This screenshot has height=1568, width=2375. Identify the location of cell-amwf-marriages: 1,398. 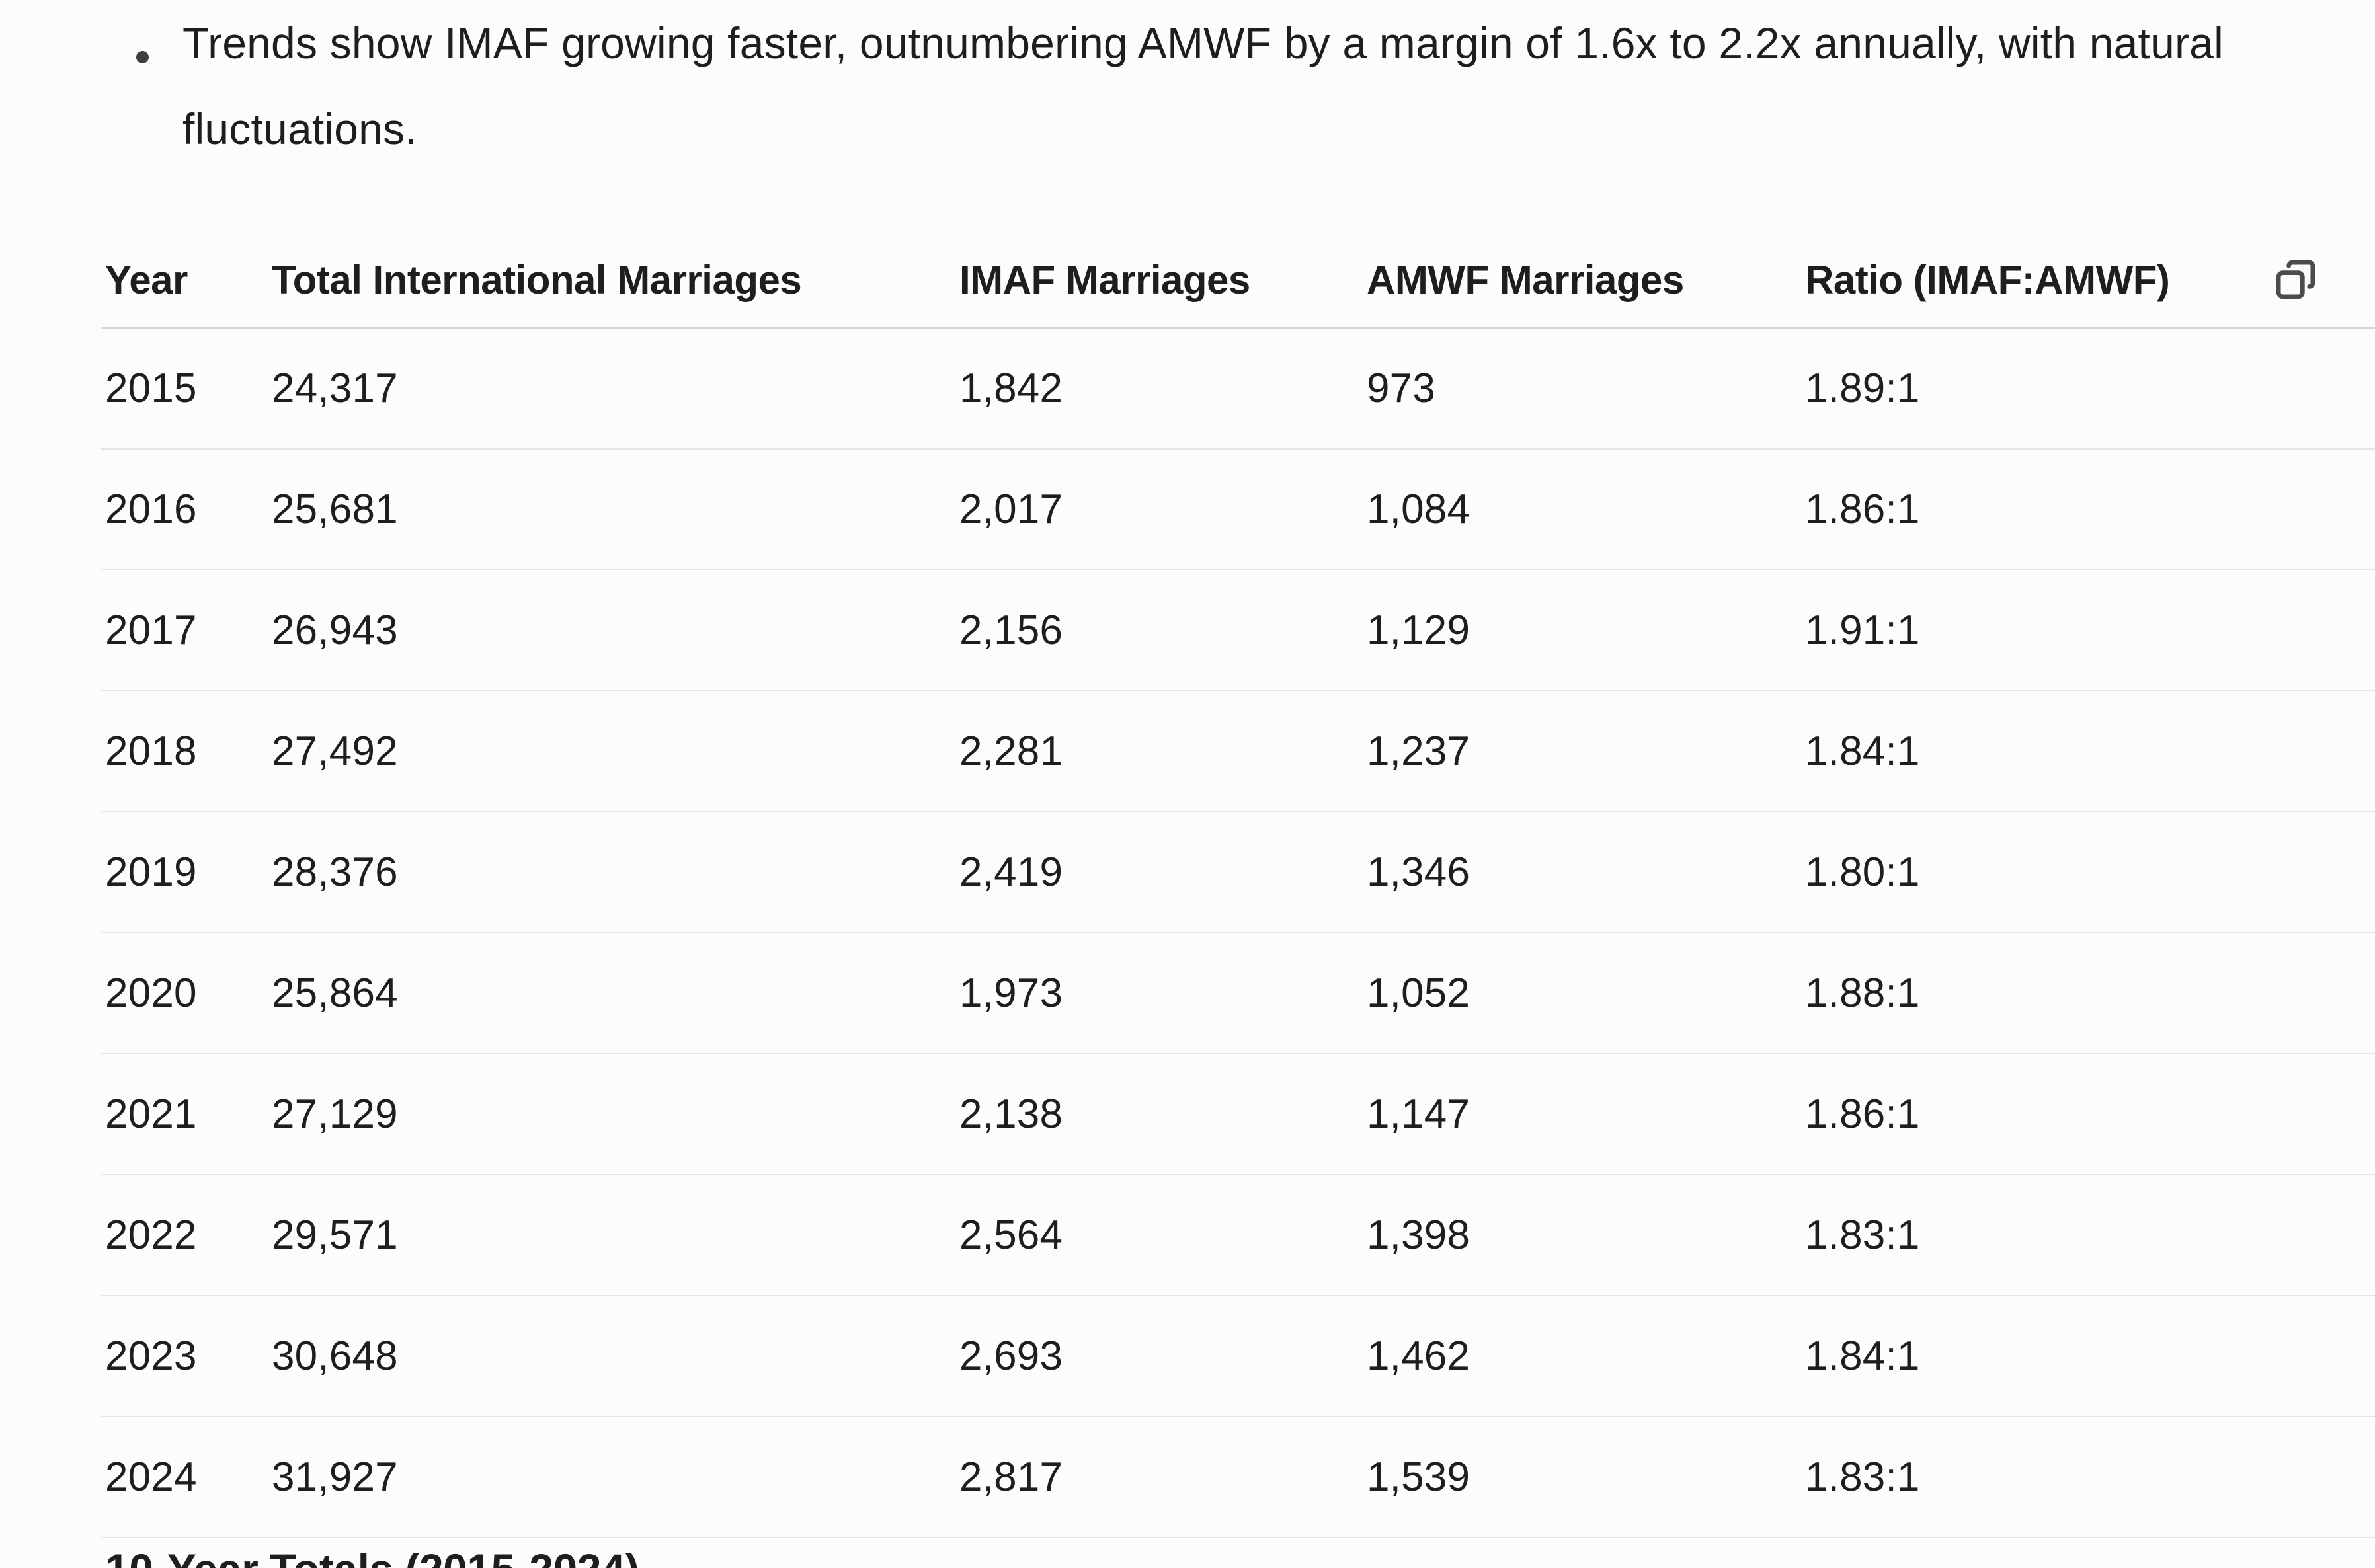
(1418, 1235).